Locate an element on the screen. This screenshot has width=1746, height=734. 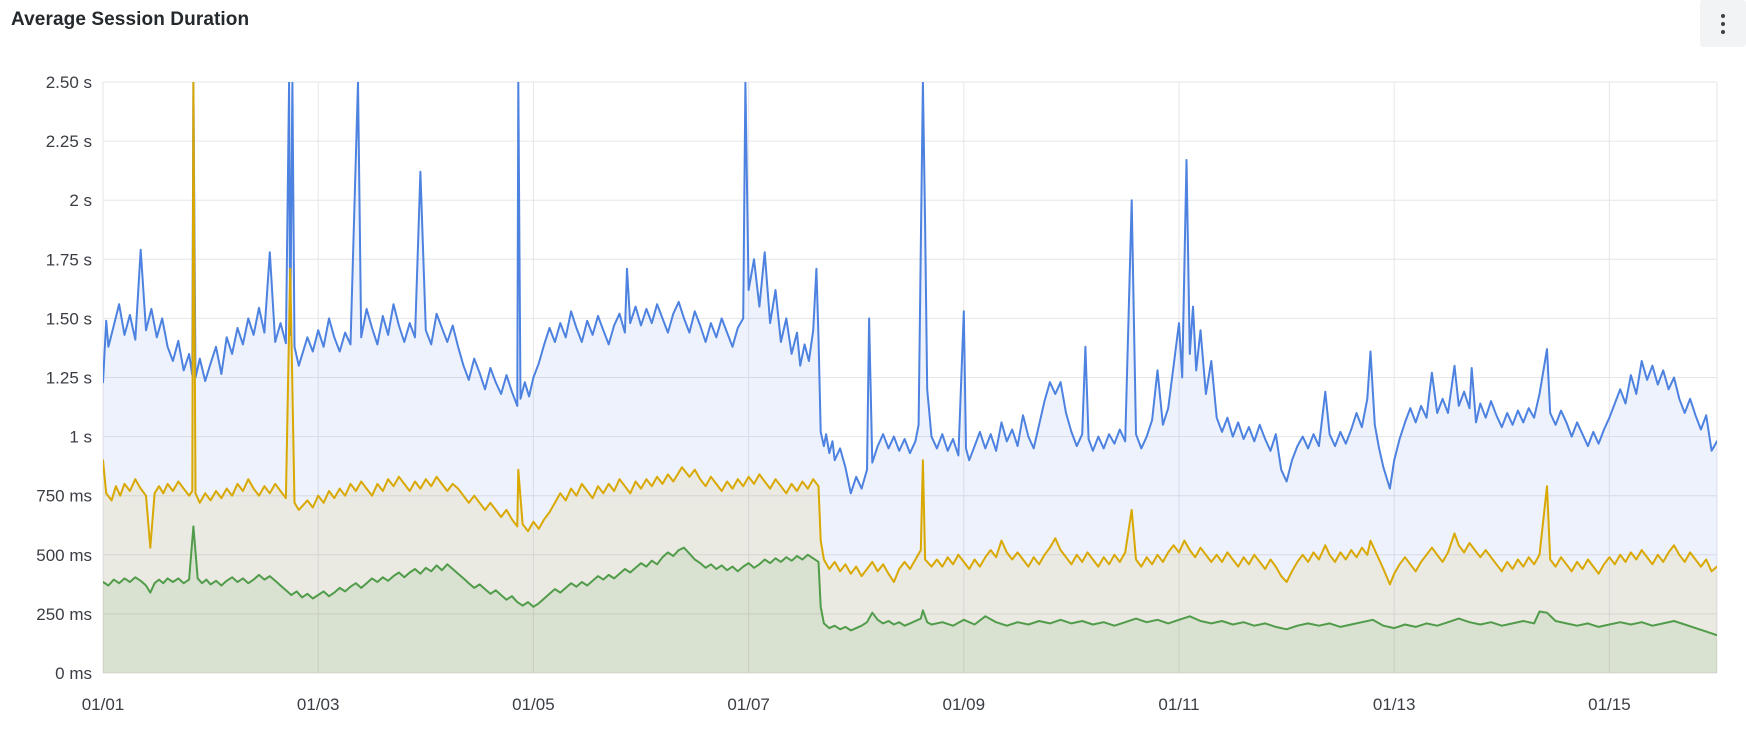
x-tick-label: 01/05 is located at coordinates (533, 704).